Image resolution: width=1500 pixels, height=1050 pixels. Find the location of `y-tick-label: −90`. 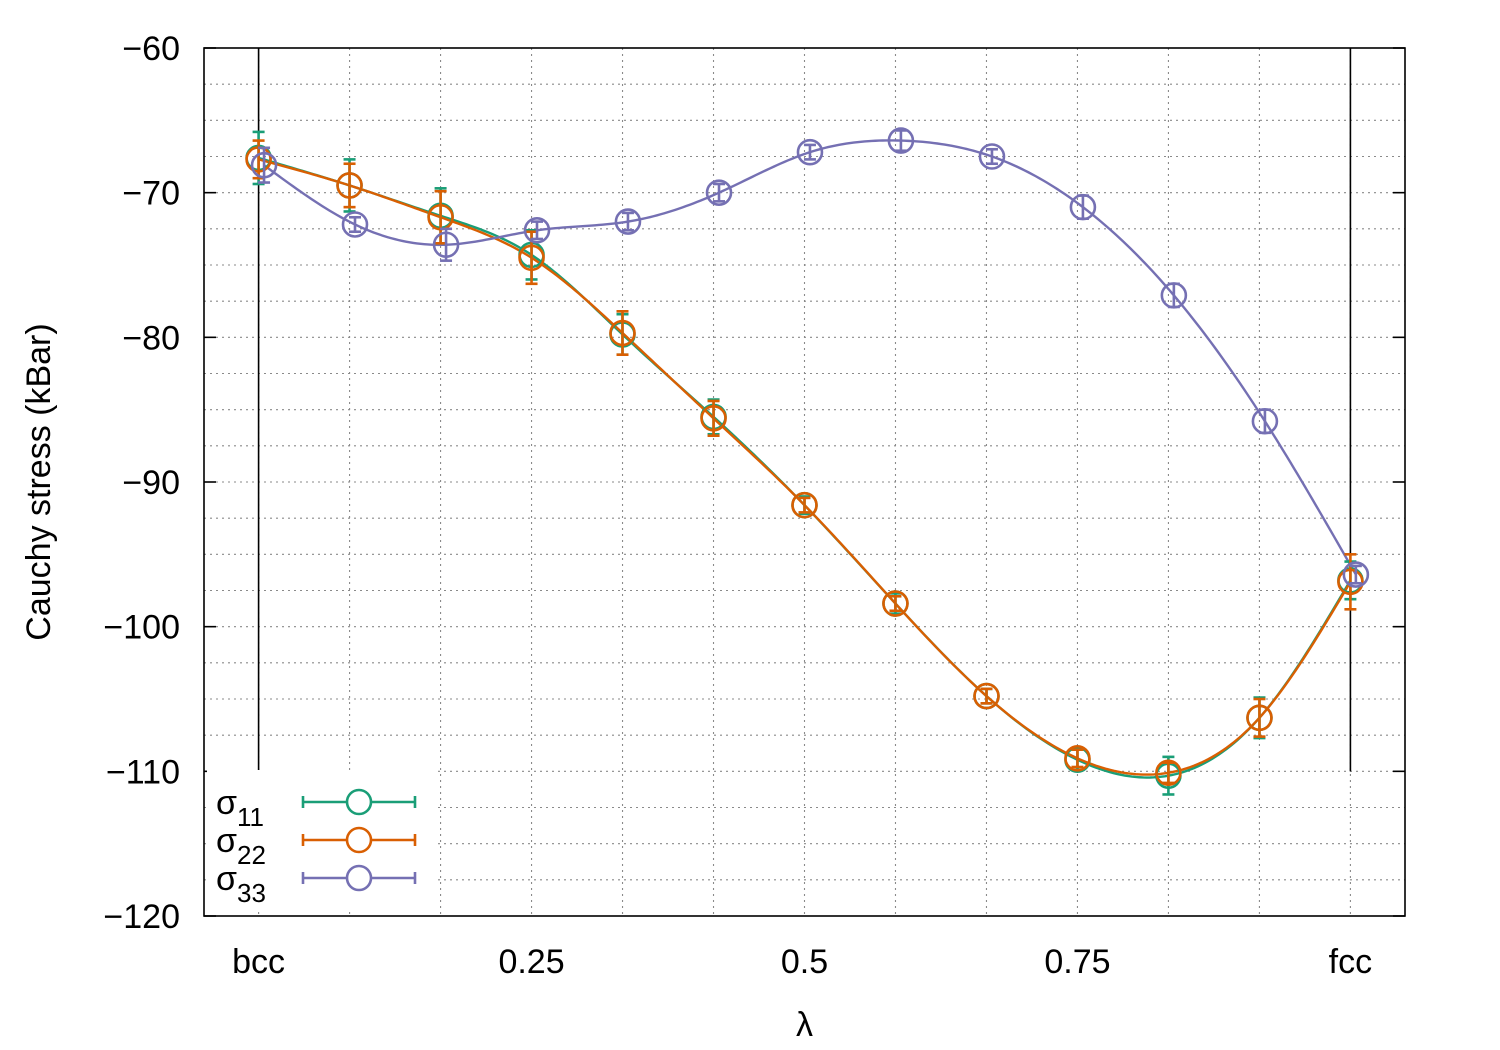

y-tick-label: −90 is located at coordinates (151, 483).